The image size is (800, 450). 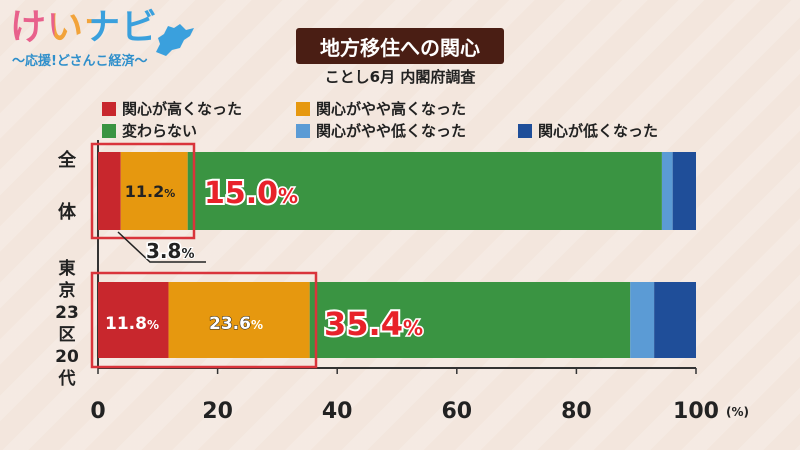 I want to click on logo-title: けいナビ, so click(x=84, y=27).